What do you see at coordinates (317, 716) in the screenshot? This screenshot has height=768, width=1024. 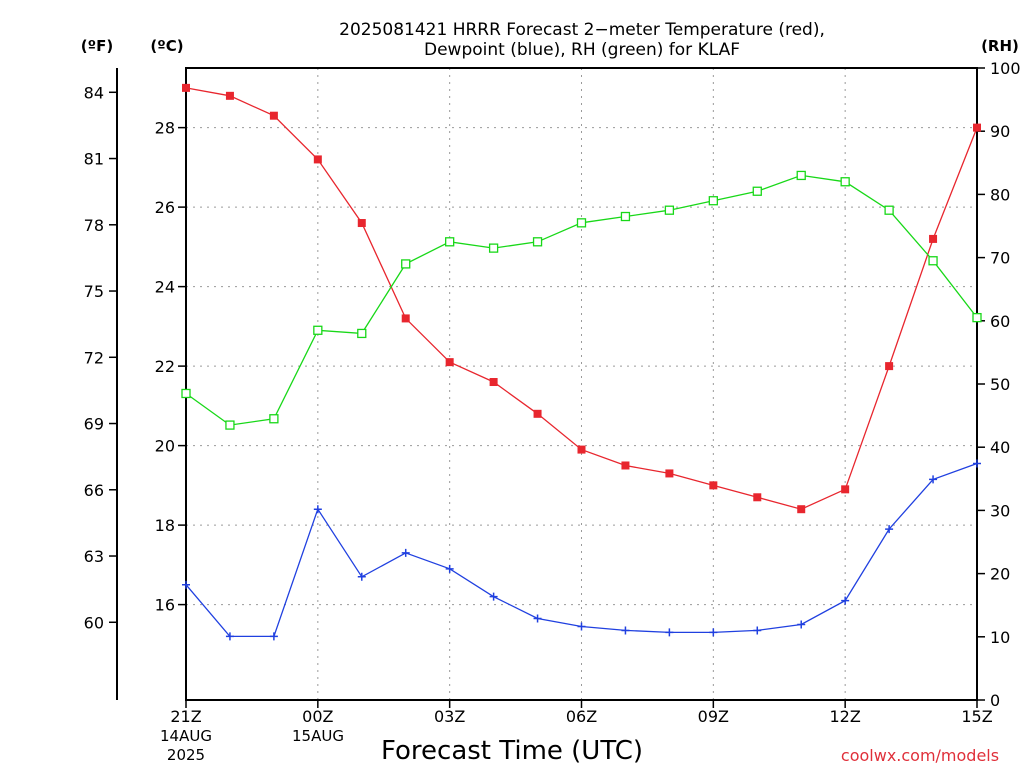 I see `x-tick-label: 00Z` at bounding box center [317, 716].